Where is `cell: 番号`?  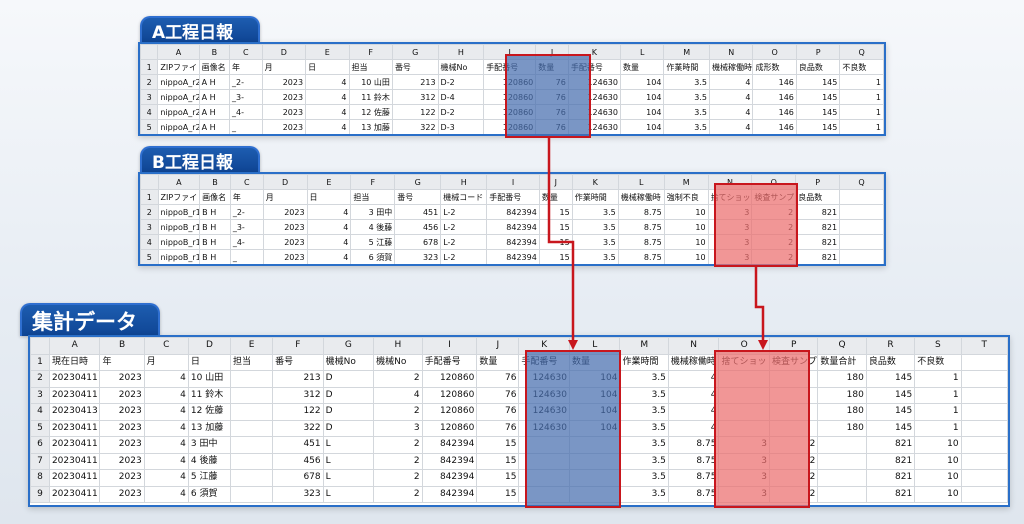 cell: 番号 is located at coordinates (415, 67).